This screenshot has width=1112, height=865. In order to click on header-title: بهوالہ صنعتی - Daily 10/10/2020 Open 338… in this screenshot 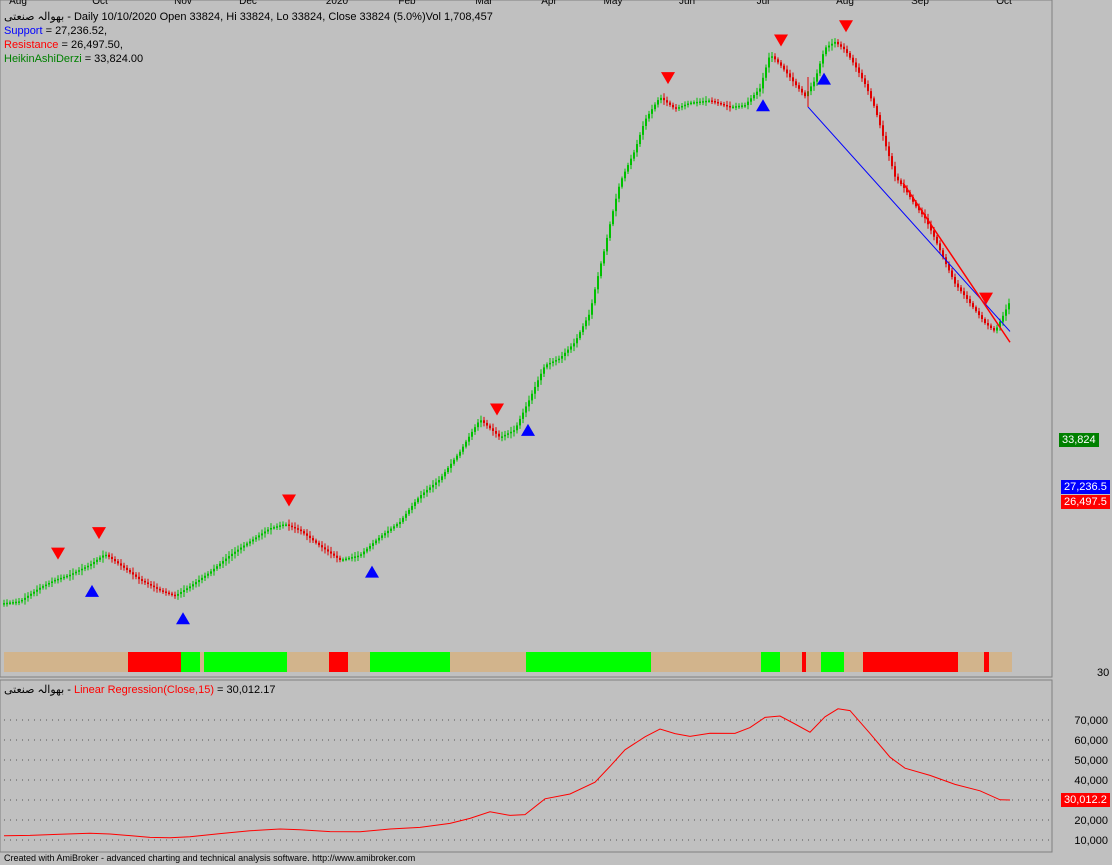, I will do `click(248, 17)`.